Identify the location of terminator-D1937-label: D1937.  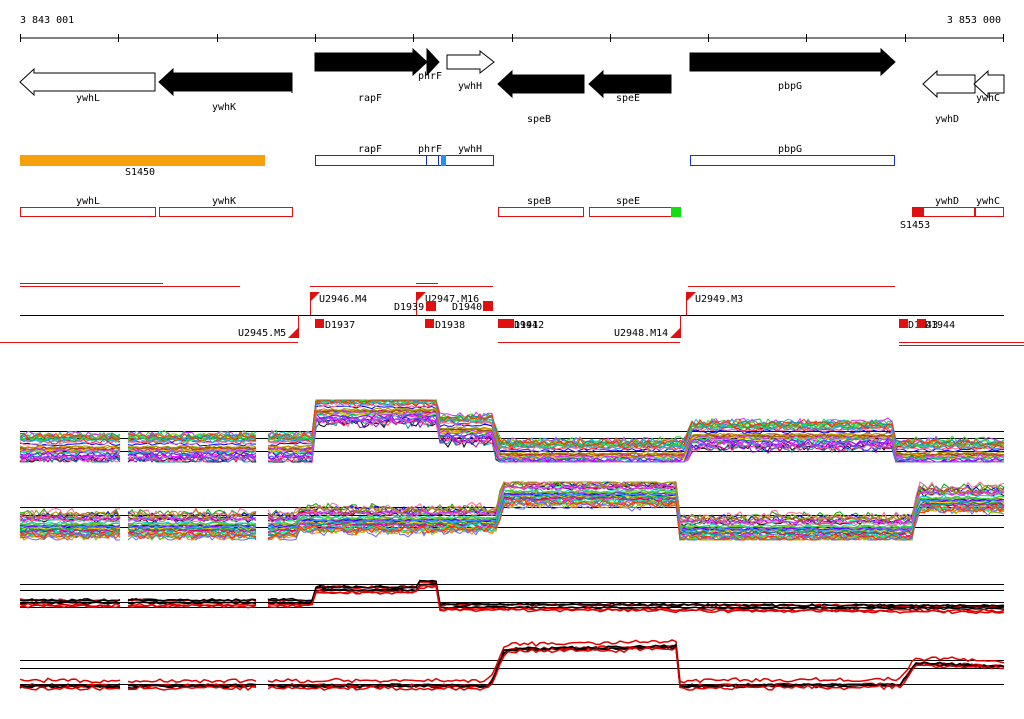
(340, 325).